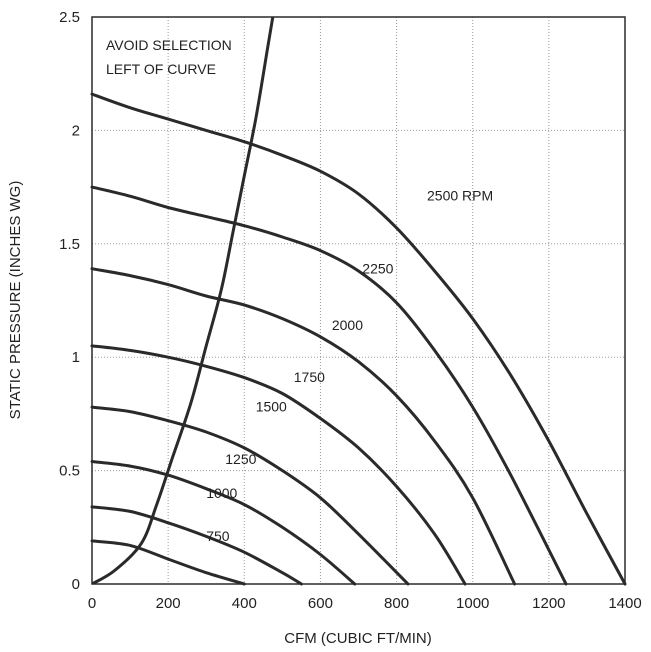 The image size is (651, 652). What do you see at coordinates (76, 357) in the screenshot?
I see `y-tick-label: 1` at bounding box center [76, 357].